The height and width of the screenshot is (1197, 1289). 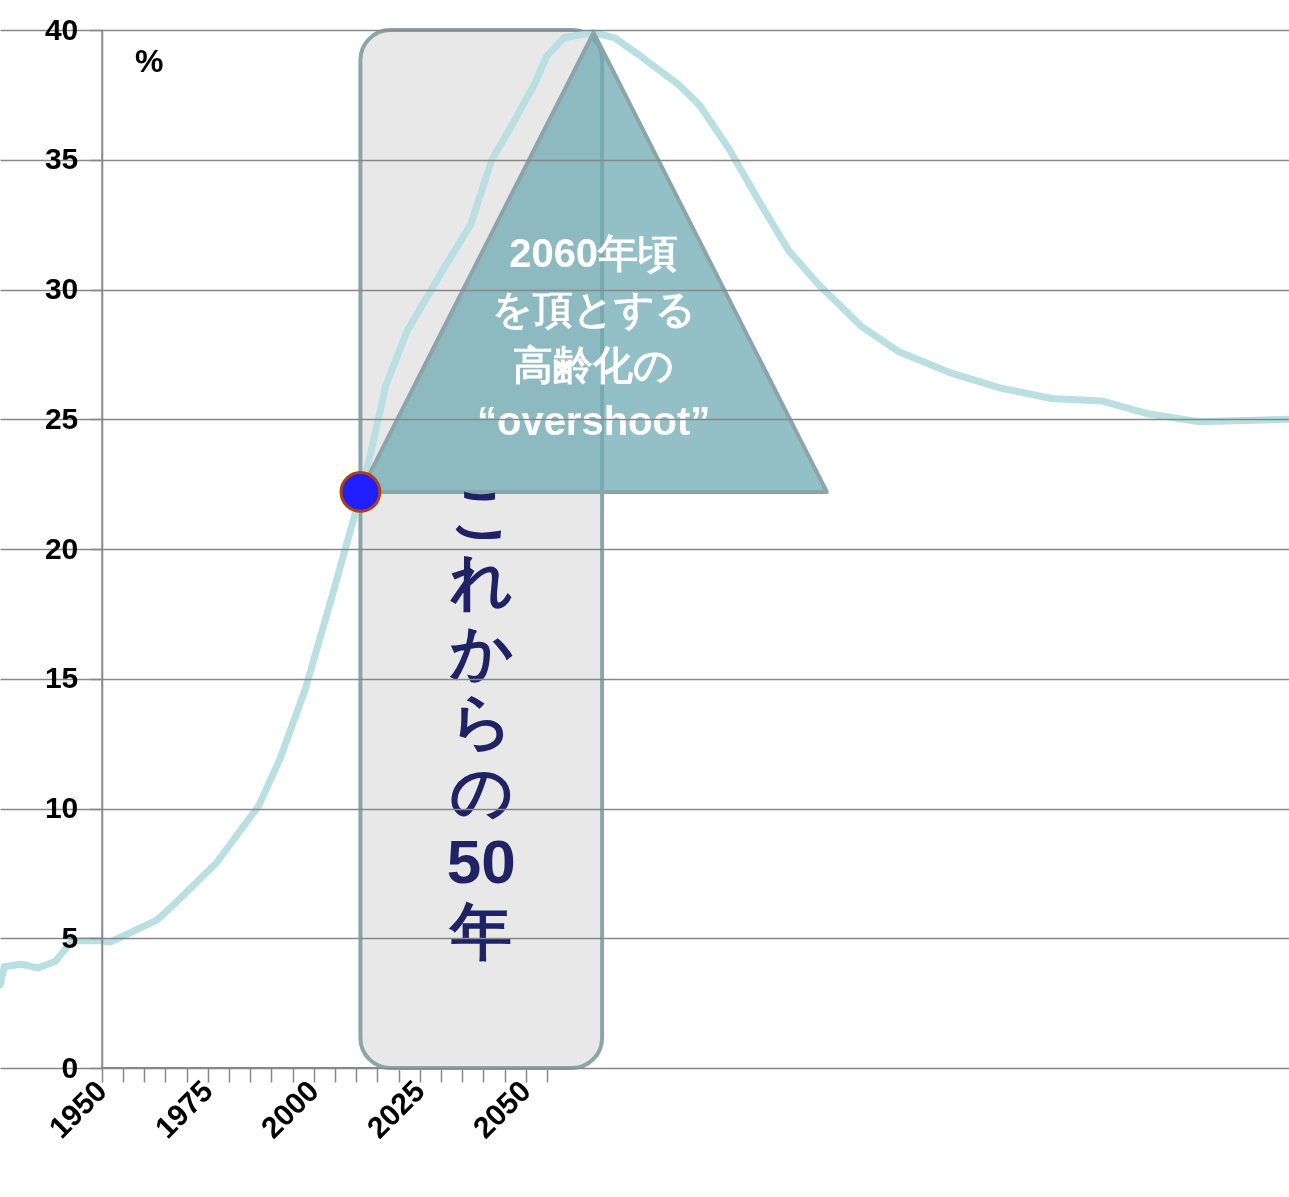 I want to click on y-axis-title: %, so click(x=149, y=60).